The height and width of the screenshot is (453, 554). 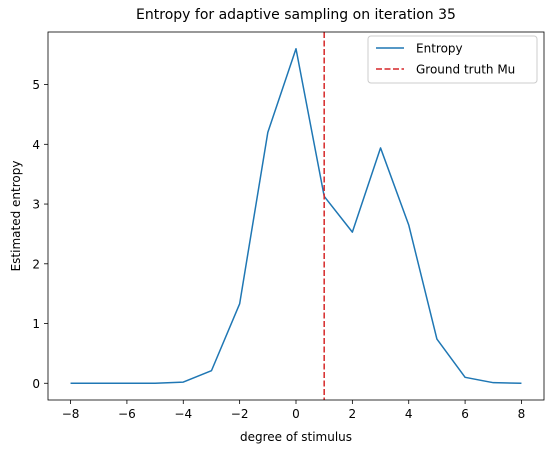 I want to click on y-tick-label: 0, so click(x=36, y=384).